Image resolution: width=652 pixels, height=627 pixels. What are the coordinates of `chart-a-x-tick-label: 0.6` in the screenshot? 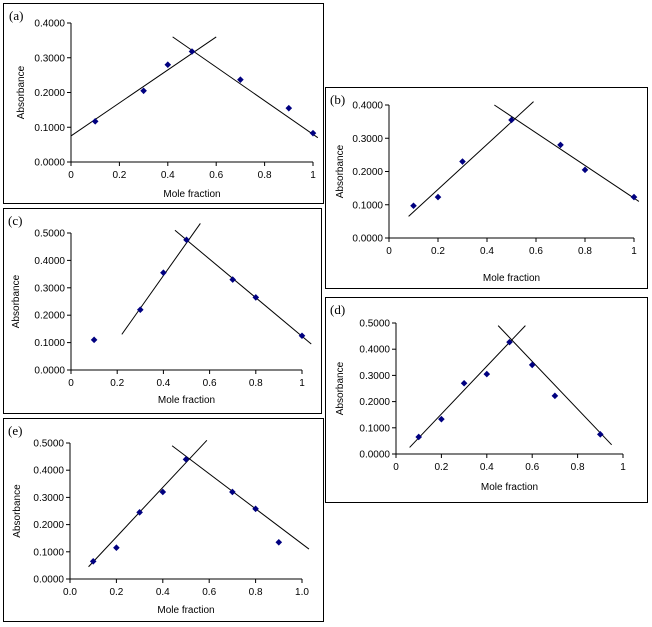 It's located at (216, 175).